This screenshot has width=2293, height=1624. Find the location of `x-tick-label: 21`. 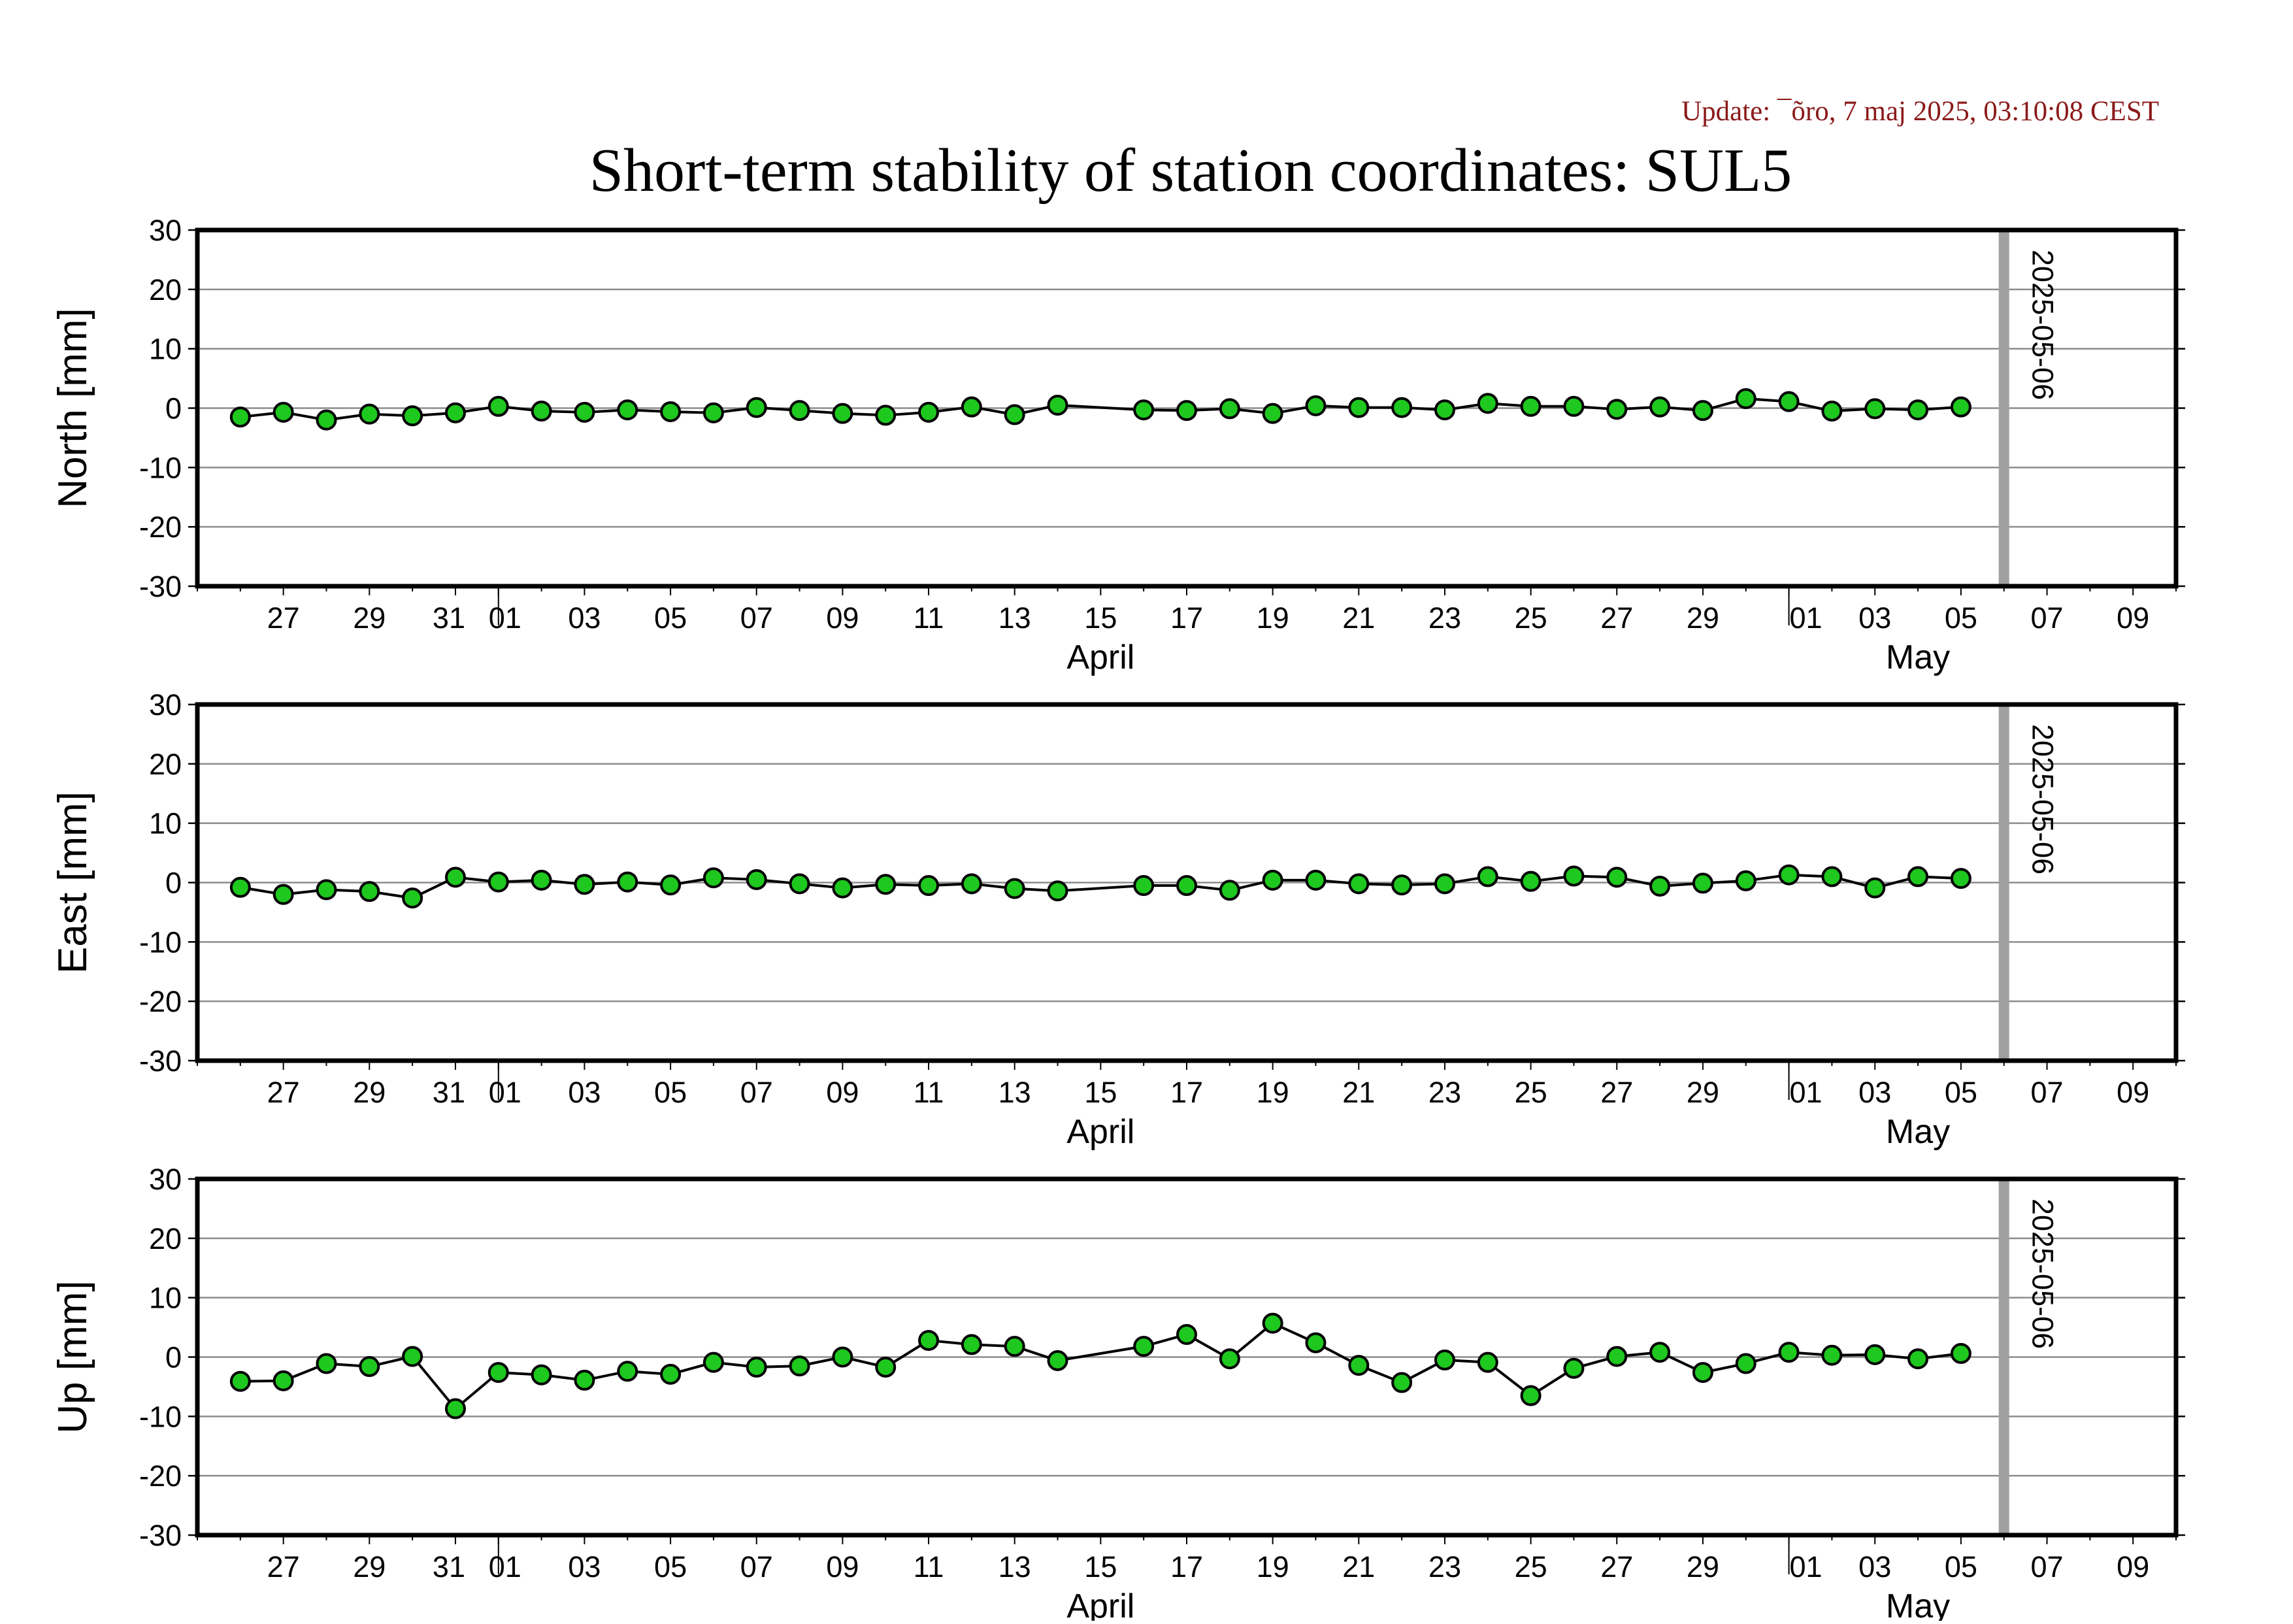

x-tick-label: 21 is located at coordinates (1359, 1092).